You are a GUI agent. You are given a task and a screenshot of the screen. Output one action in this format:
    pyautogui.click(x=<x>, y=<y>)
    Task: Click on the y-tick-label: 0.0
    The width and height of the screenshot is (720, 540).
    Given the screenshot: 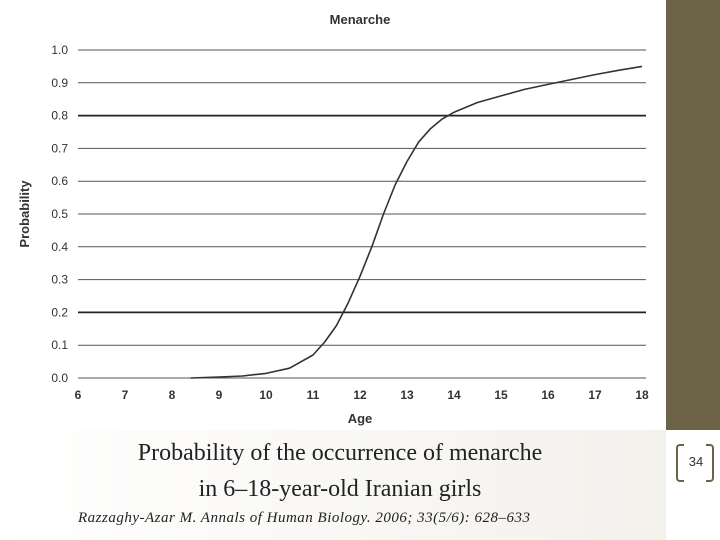 What is the action you would take?
    pyautogui.click(x=59, y=378)
    